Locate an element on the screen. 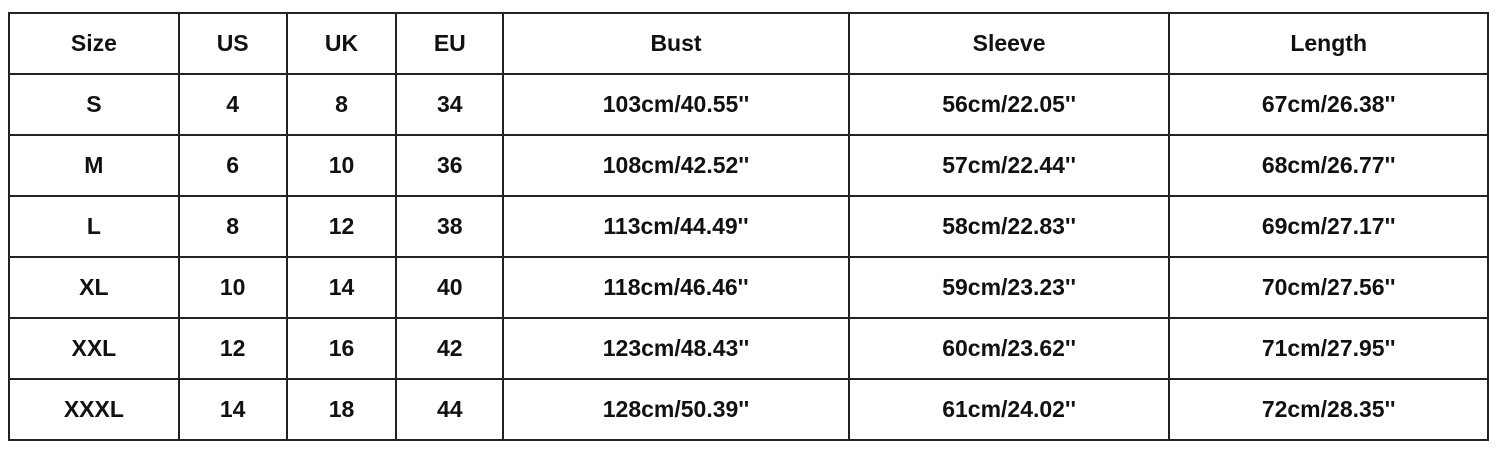  header-row: Size US UK EU Bust Sleeve Length is located at coordinates (748, 43).